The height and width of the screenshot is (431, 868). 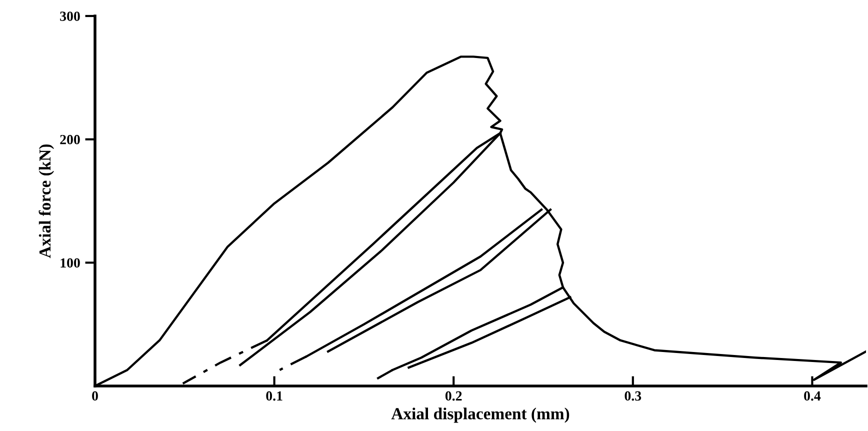 I want to click on y-tick-label: 200, so click(x=70, y=139).